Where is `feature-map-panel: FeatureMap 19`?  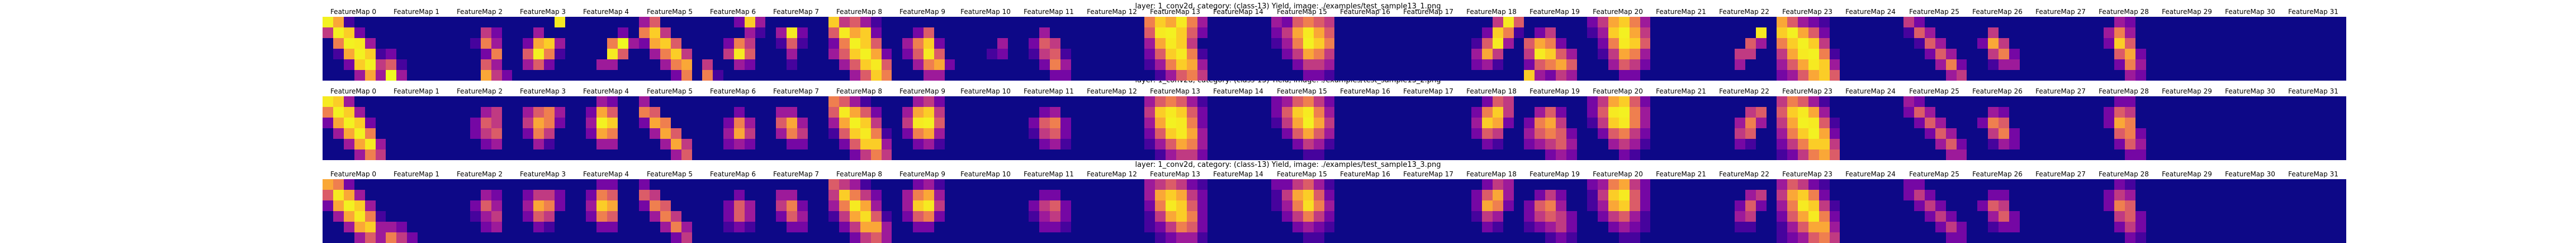 feature-map-panel: FeatureMap 19 is located at coordinates (1556, 44).